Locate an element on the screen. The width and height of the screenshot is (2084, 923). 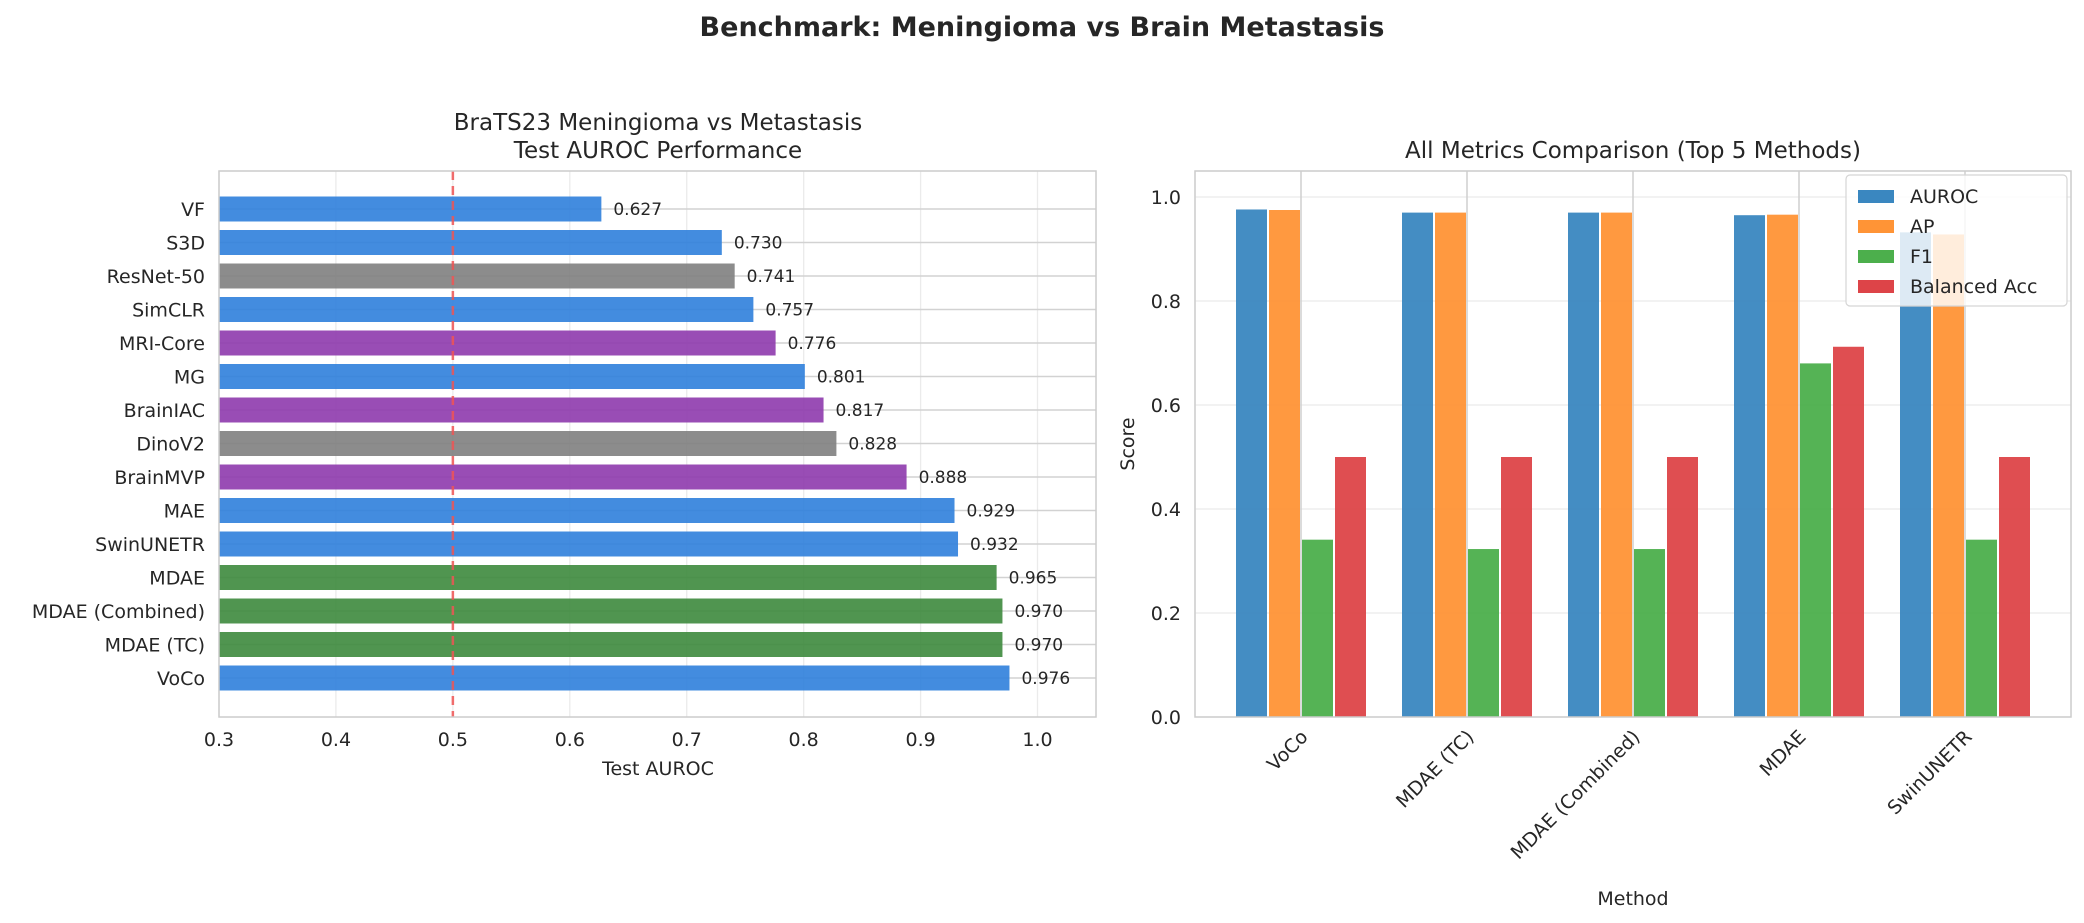
bar-swinunetr is located at coordinates (589, 544).